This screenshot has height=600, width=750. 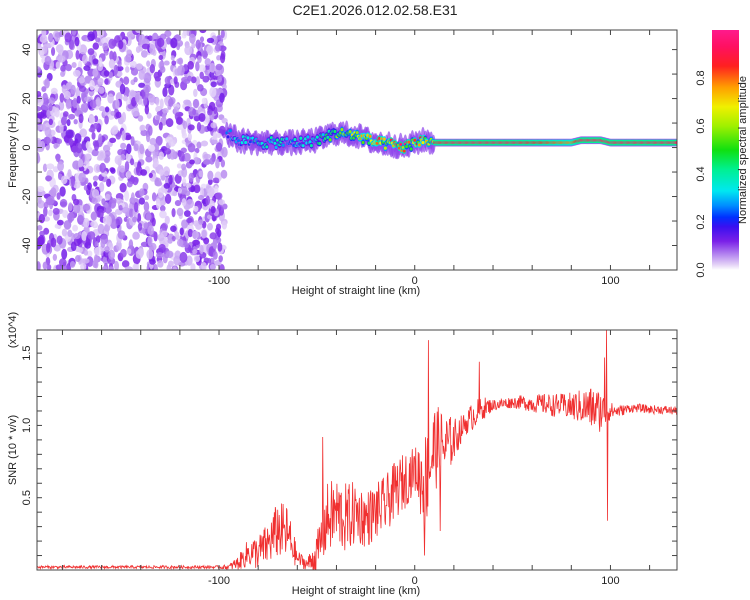 I want to click on x-tick-label: -100, so click(x=219, y=581).